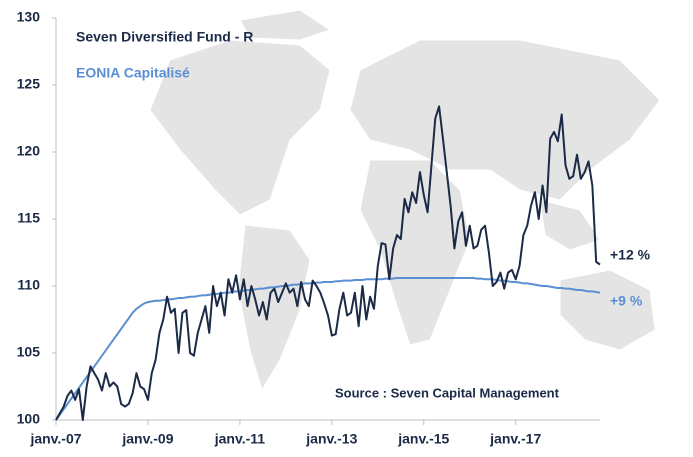 This screenshot has height=457, width=693. What do you see at coordinates (133, 73) in the screenshot?
I see `legend-label: EONIA Capitalisé` at bounding box center [133, 73].